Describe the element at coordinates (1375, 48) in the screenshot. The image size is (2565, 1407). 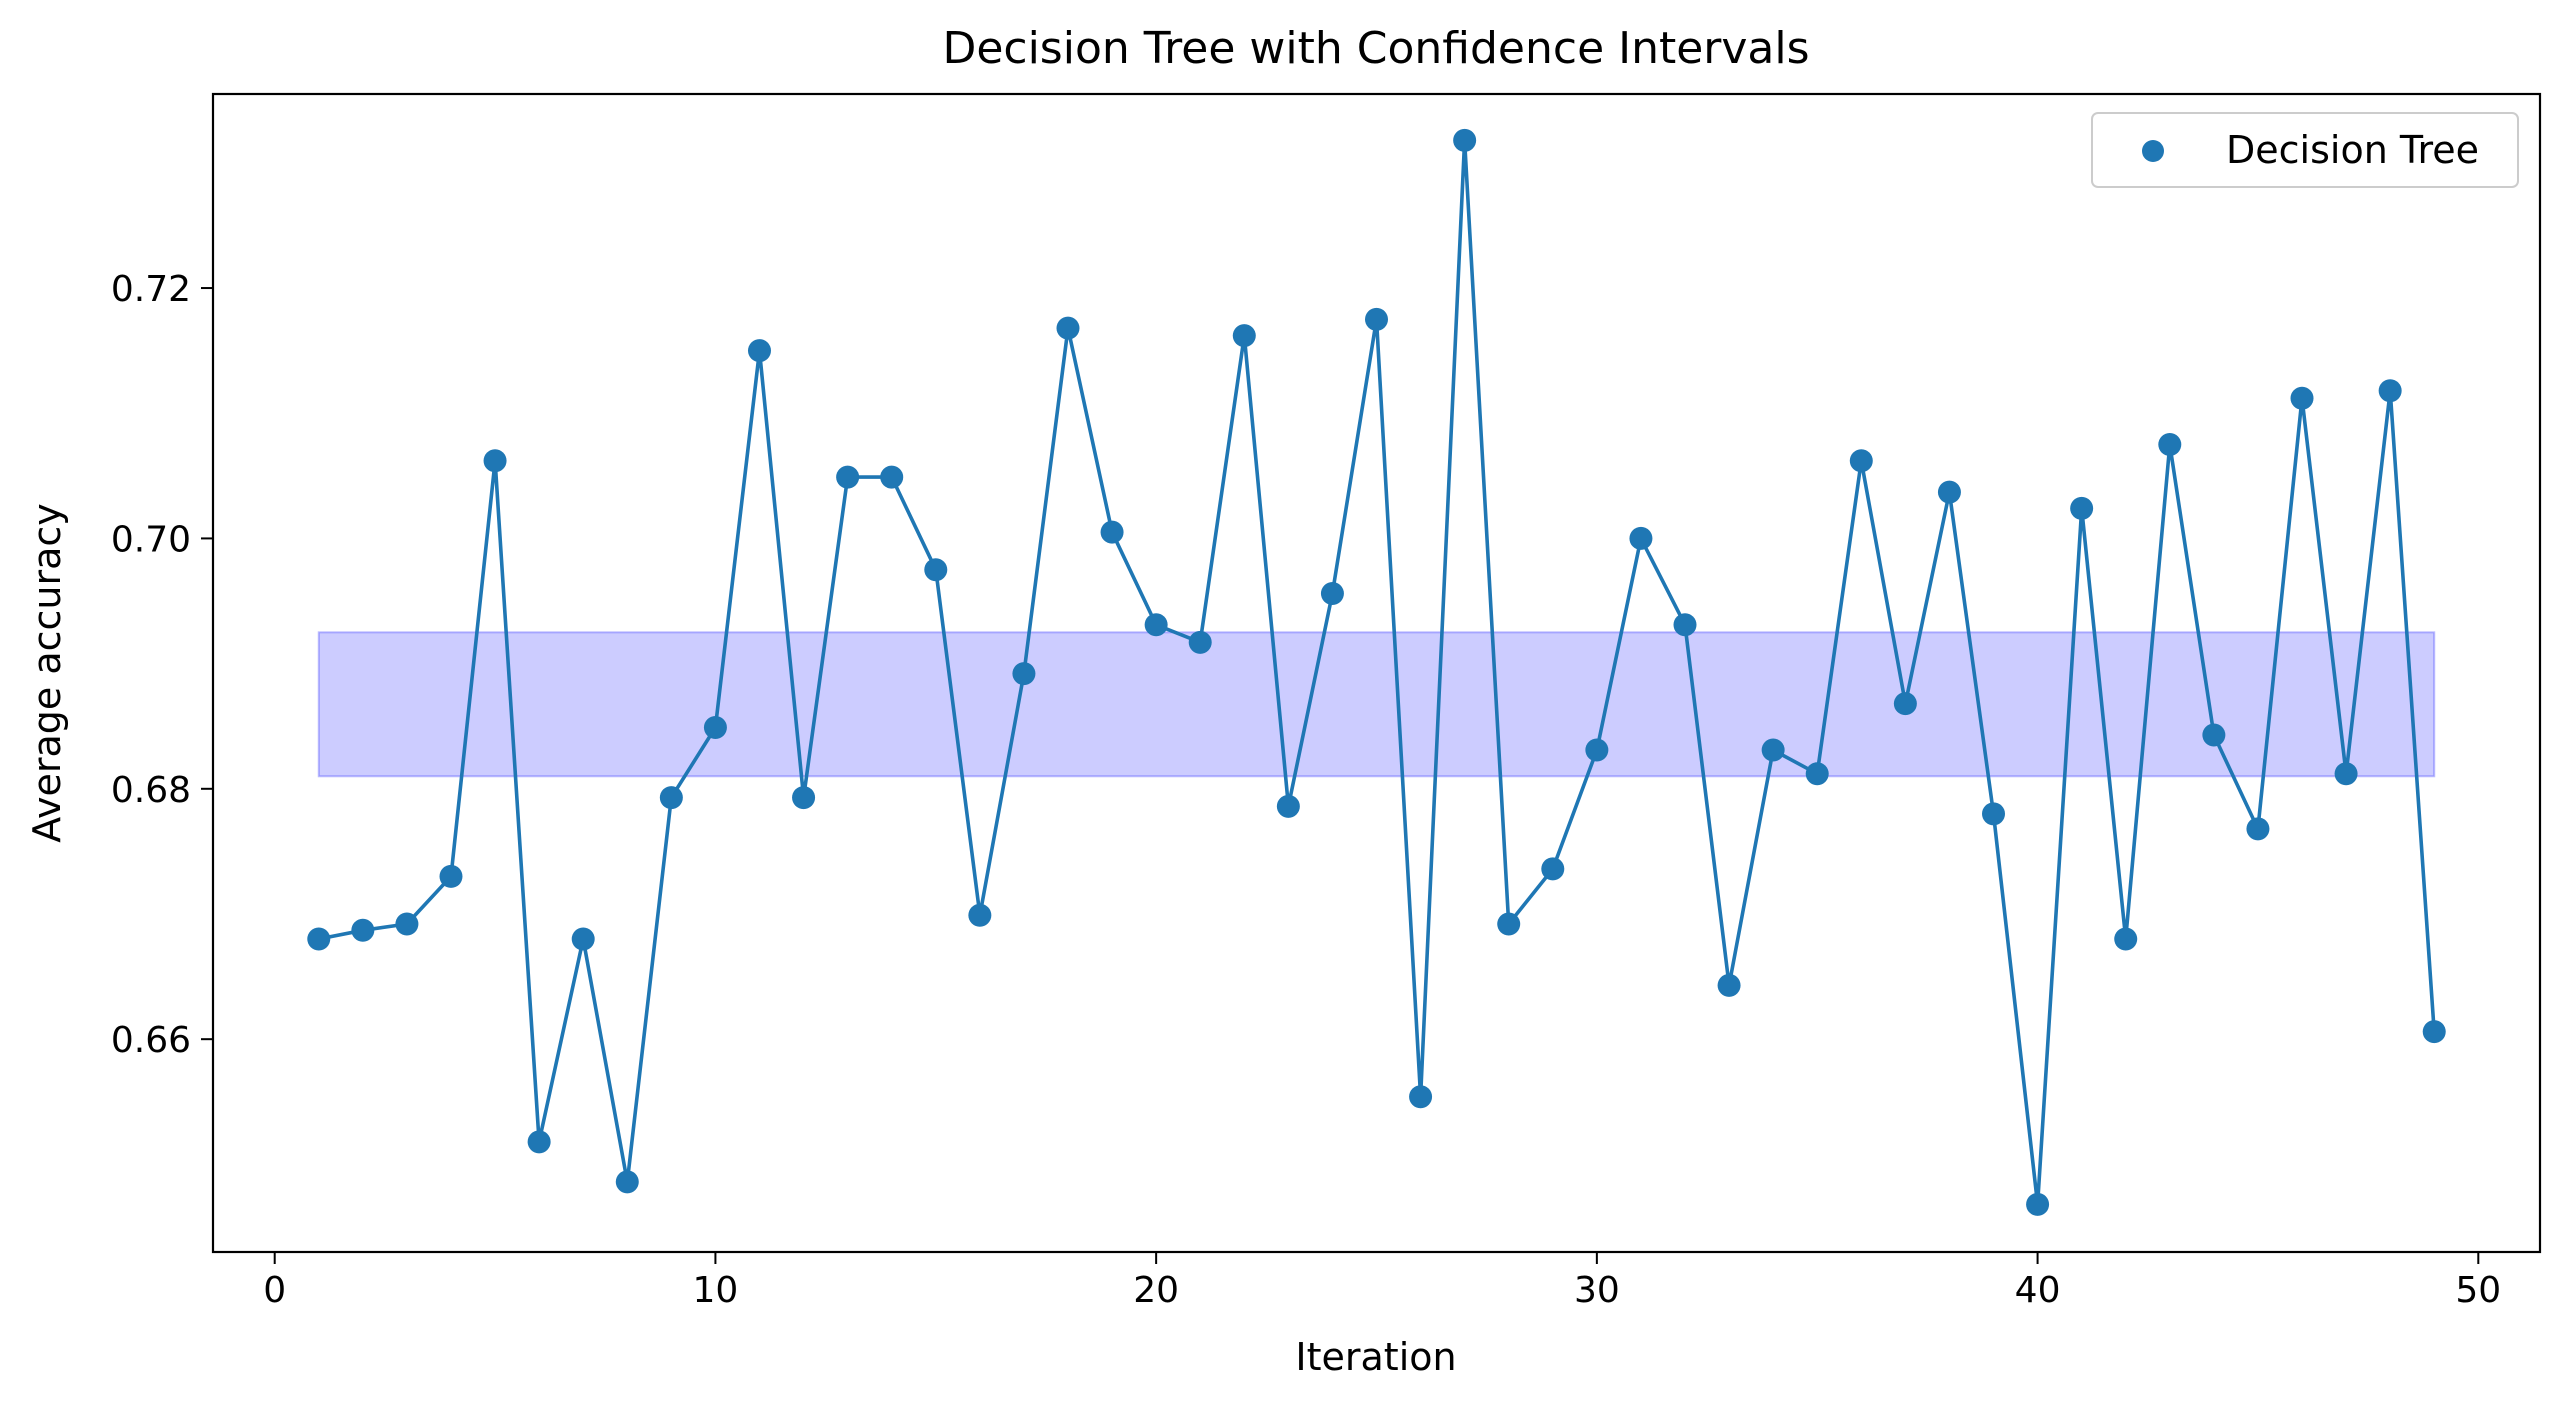
I see `chart-title: Decision Tree with Confidence Intervals` at that location.